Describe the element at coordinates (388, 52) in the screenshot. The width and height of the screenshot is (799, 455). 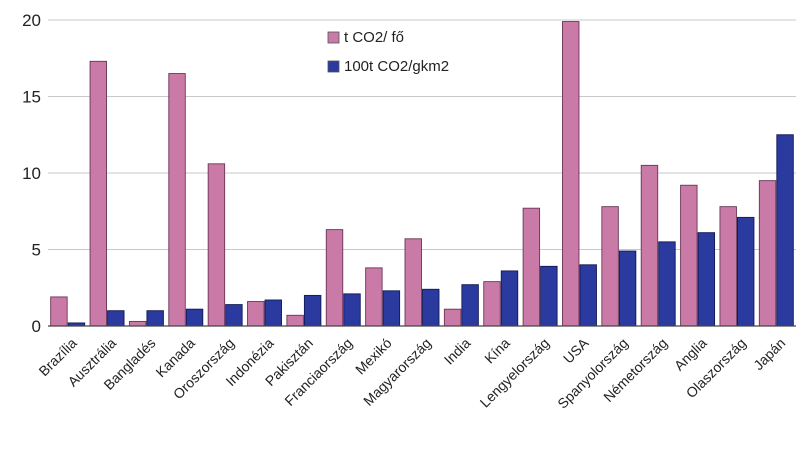
I see `legend: t CO2/ fő 100t CO2/gkm2` at that location.